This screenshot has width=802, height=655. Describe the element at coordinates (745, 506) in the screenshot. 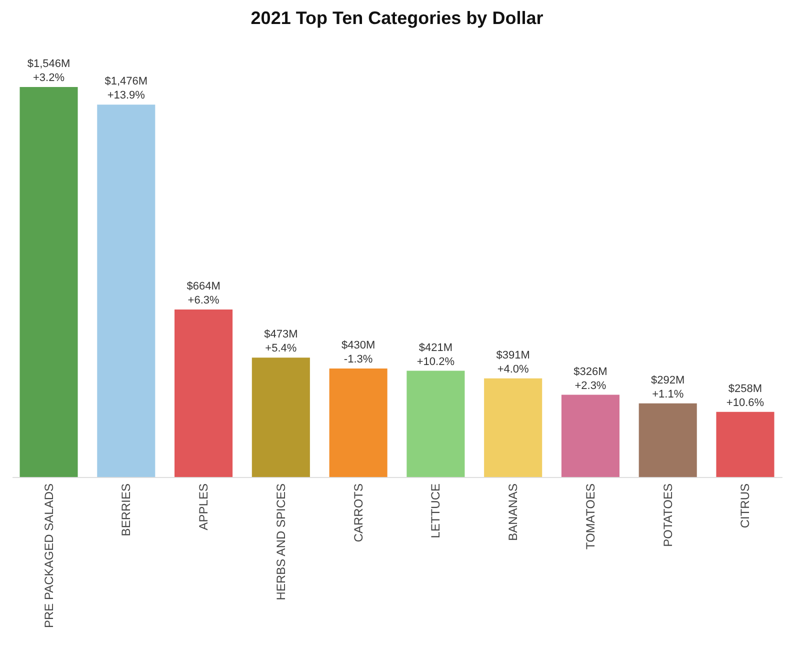

I see `x-tick-label: CITRUS` at that location.